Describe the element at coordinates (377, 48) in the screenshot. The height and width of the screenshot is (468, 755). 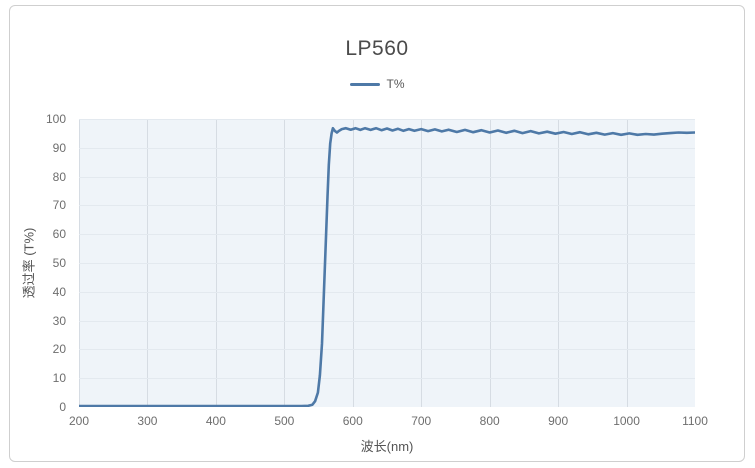
I see `chart-title: LP560` at that location.